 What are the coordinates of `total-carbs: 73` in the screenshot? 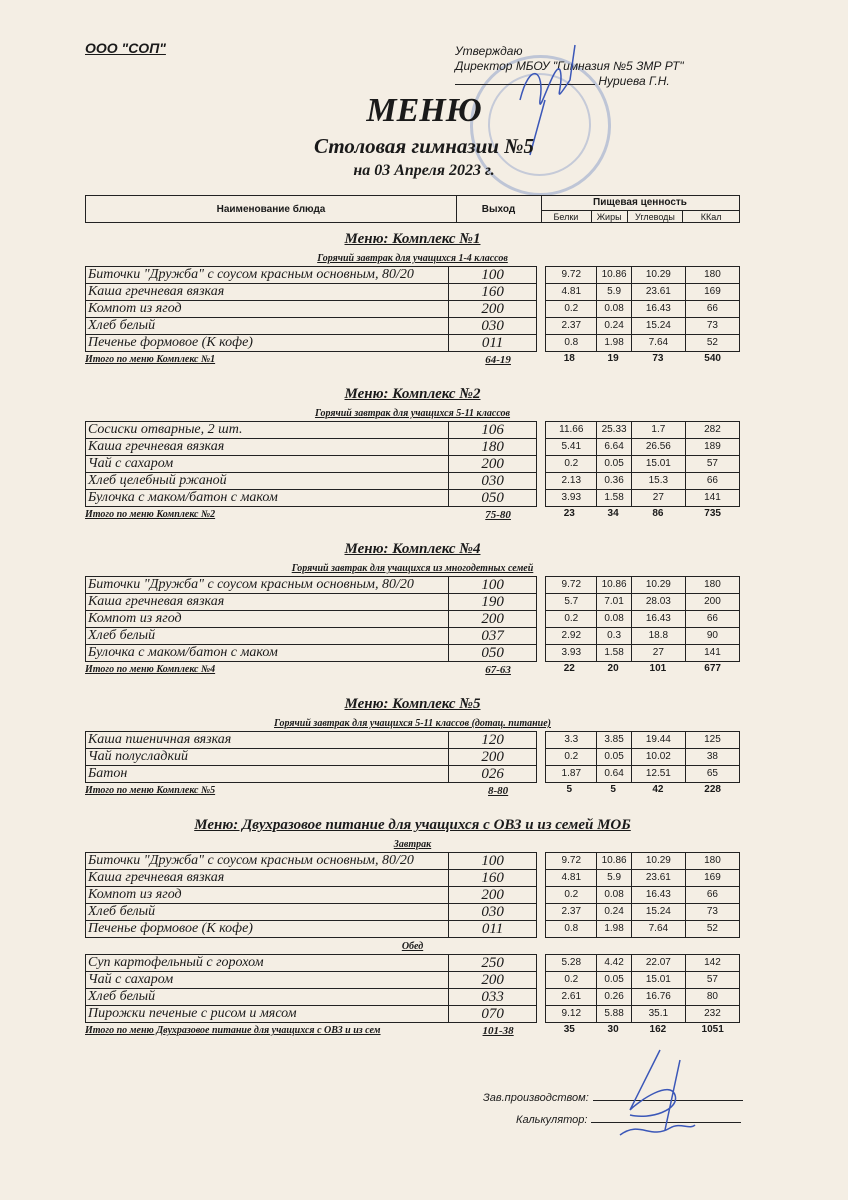 It's located at (658, 358).